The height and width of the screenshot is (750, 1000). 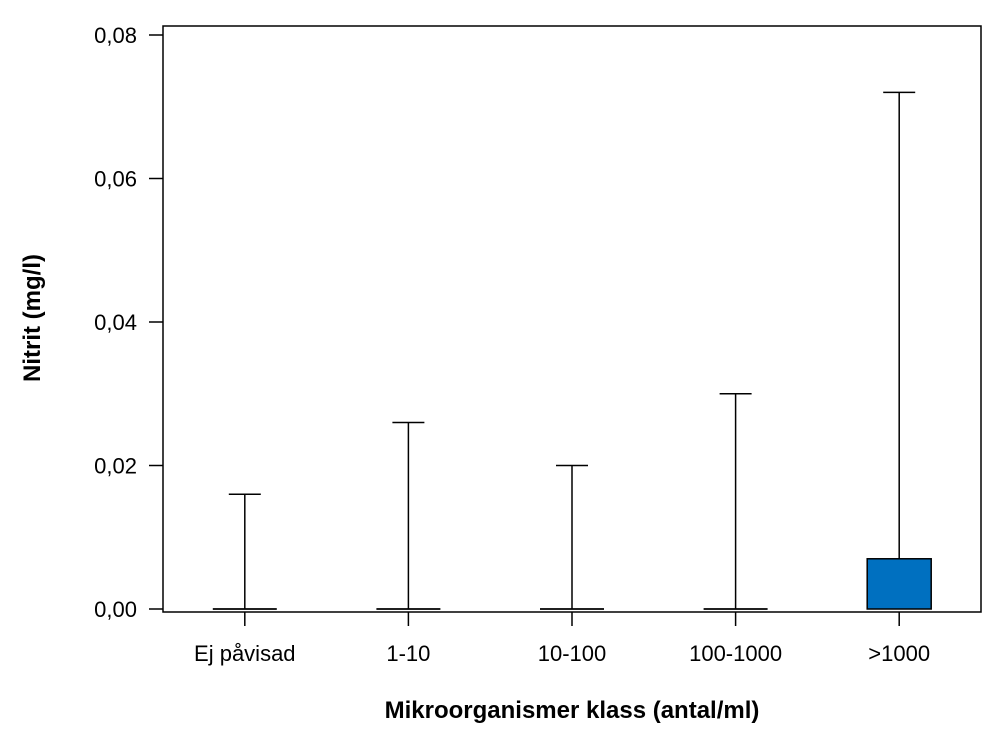 I want to click on y-axis: 0,00 0,02 0,04 0,06 0,08, so click(x=128, y=322).